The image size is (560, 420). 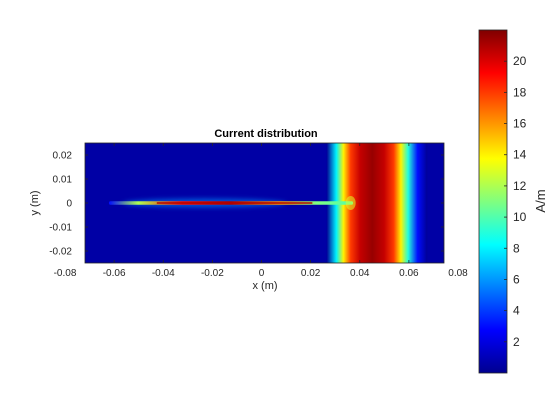 I want to click on x-tick-label: -0.02, so click(x=212, y=273).